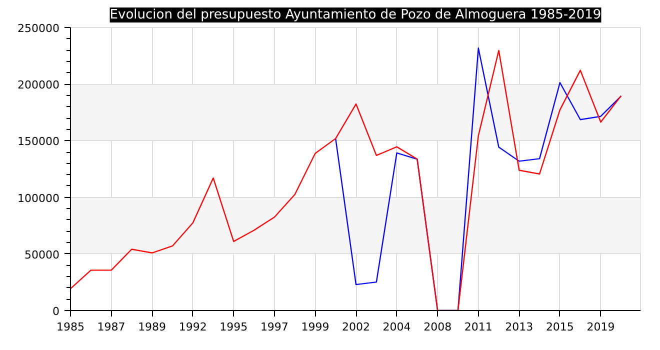 Image resolution: width=660 pixels, height=350 pixels. What do you see at coordinates (560, 327) in the screenshot?
I see `x-tick-label: 2015` at bounding box center [560, 327].